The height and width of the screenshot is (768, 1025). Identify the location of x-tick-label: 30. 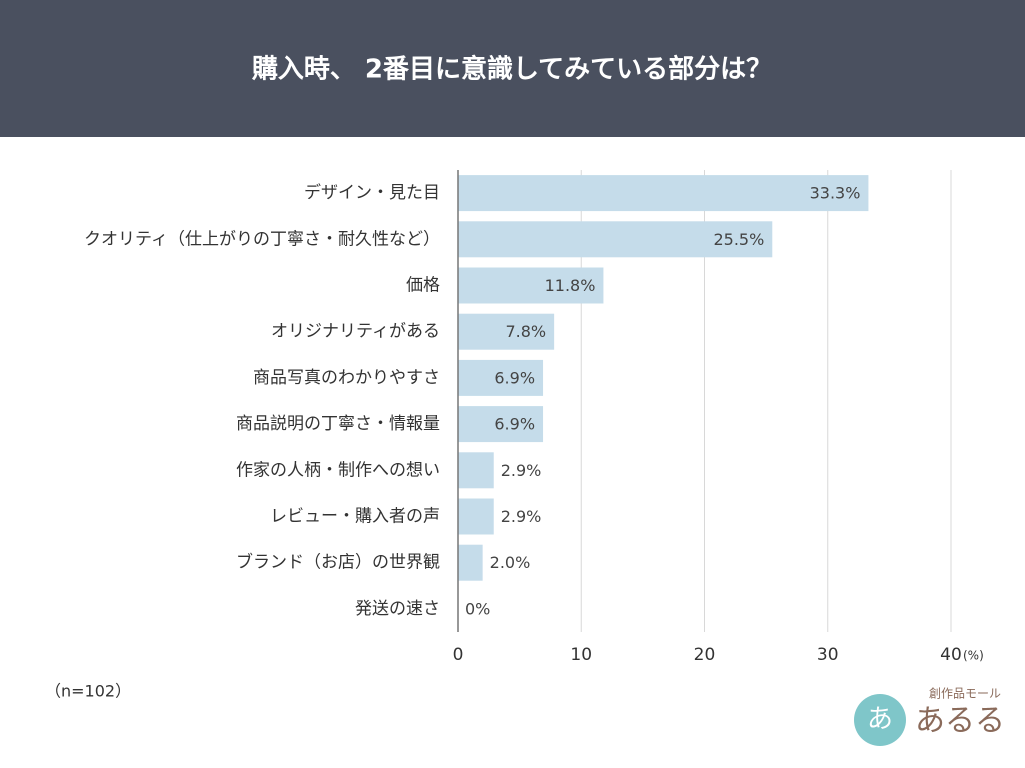
(828, 655).